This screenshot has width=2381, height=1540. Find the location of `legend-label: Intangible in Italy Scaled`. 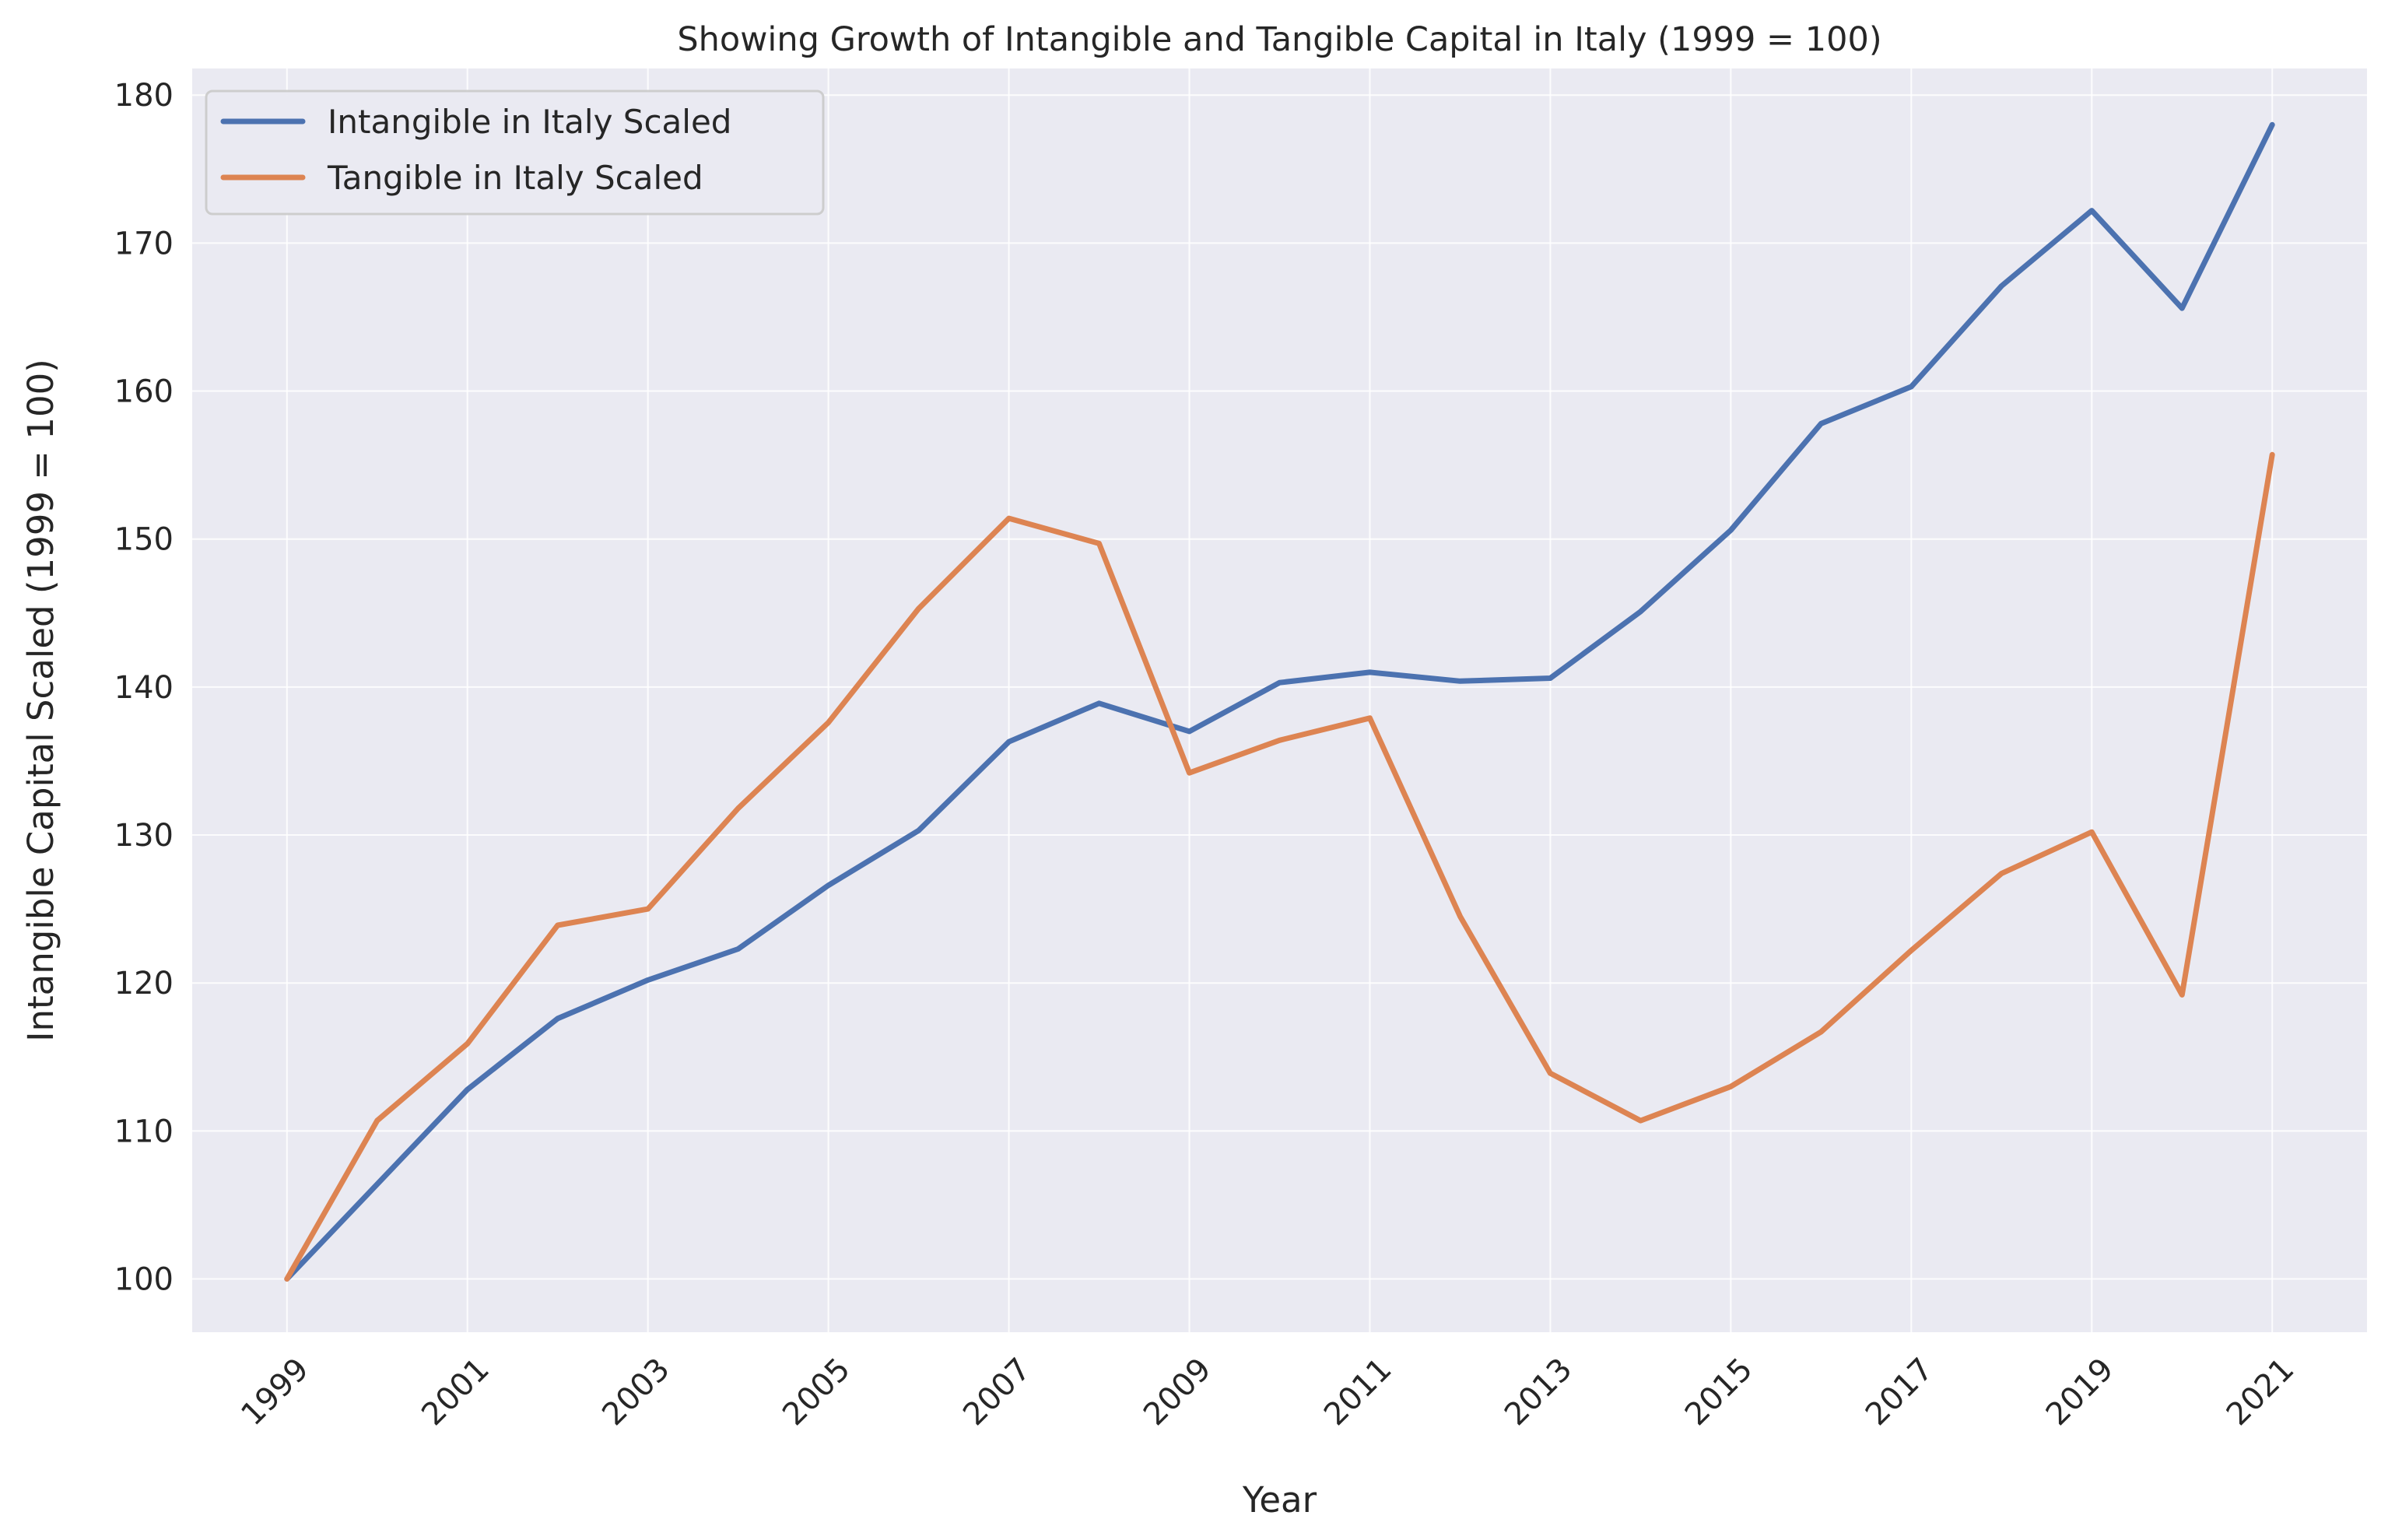

legend-label: Intangible in Italy Scaled is located at coordinates (529, 122).